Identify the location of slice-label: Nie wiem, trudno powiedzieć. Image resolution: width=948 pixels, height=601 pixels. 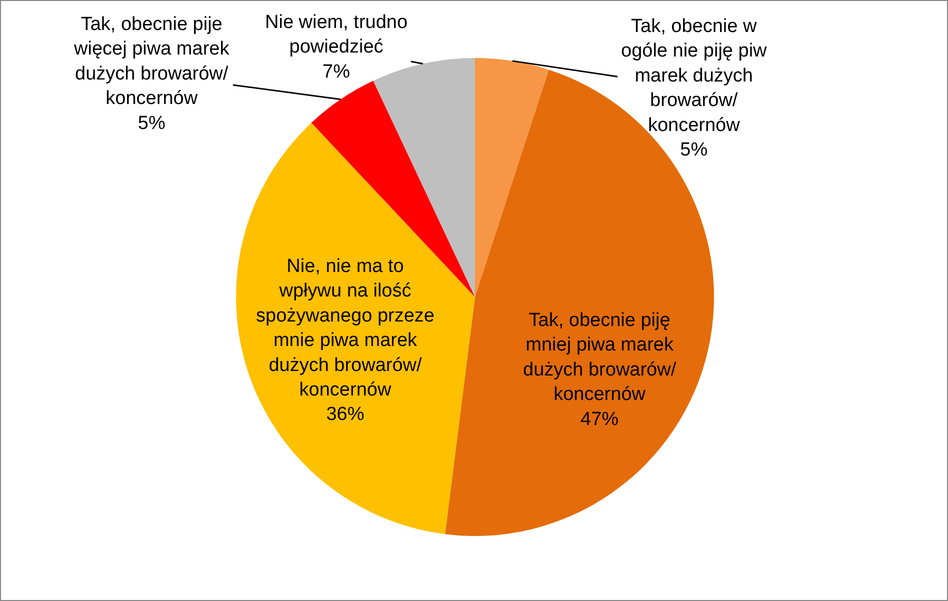
(336, 35).